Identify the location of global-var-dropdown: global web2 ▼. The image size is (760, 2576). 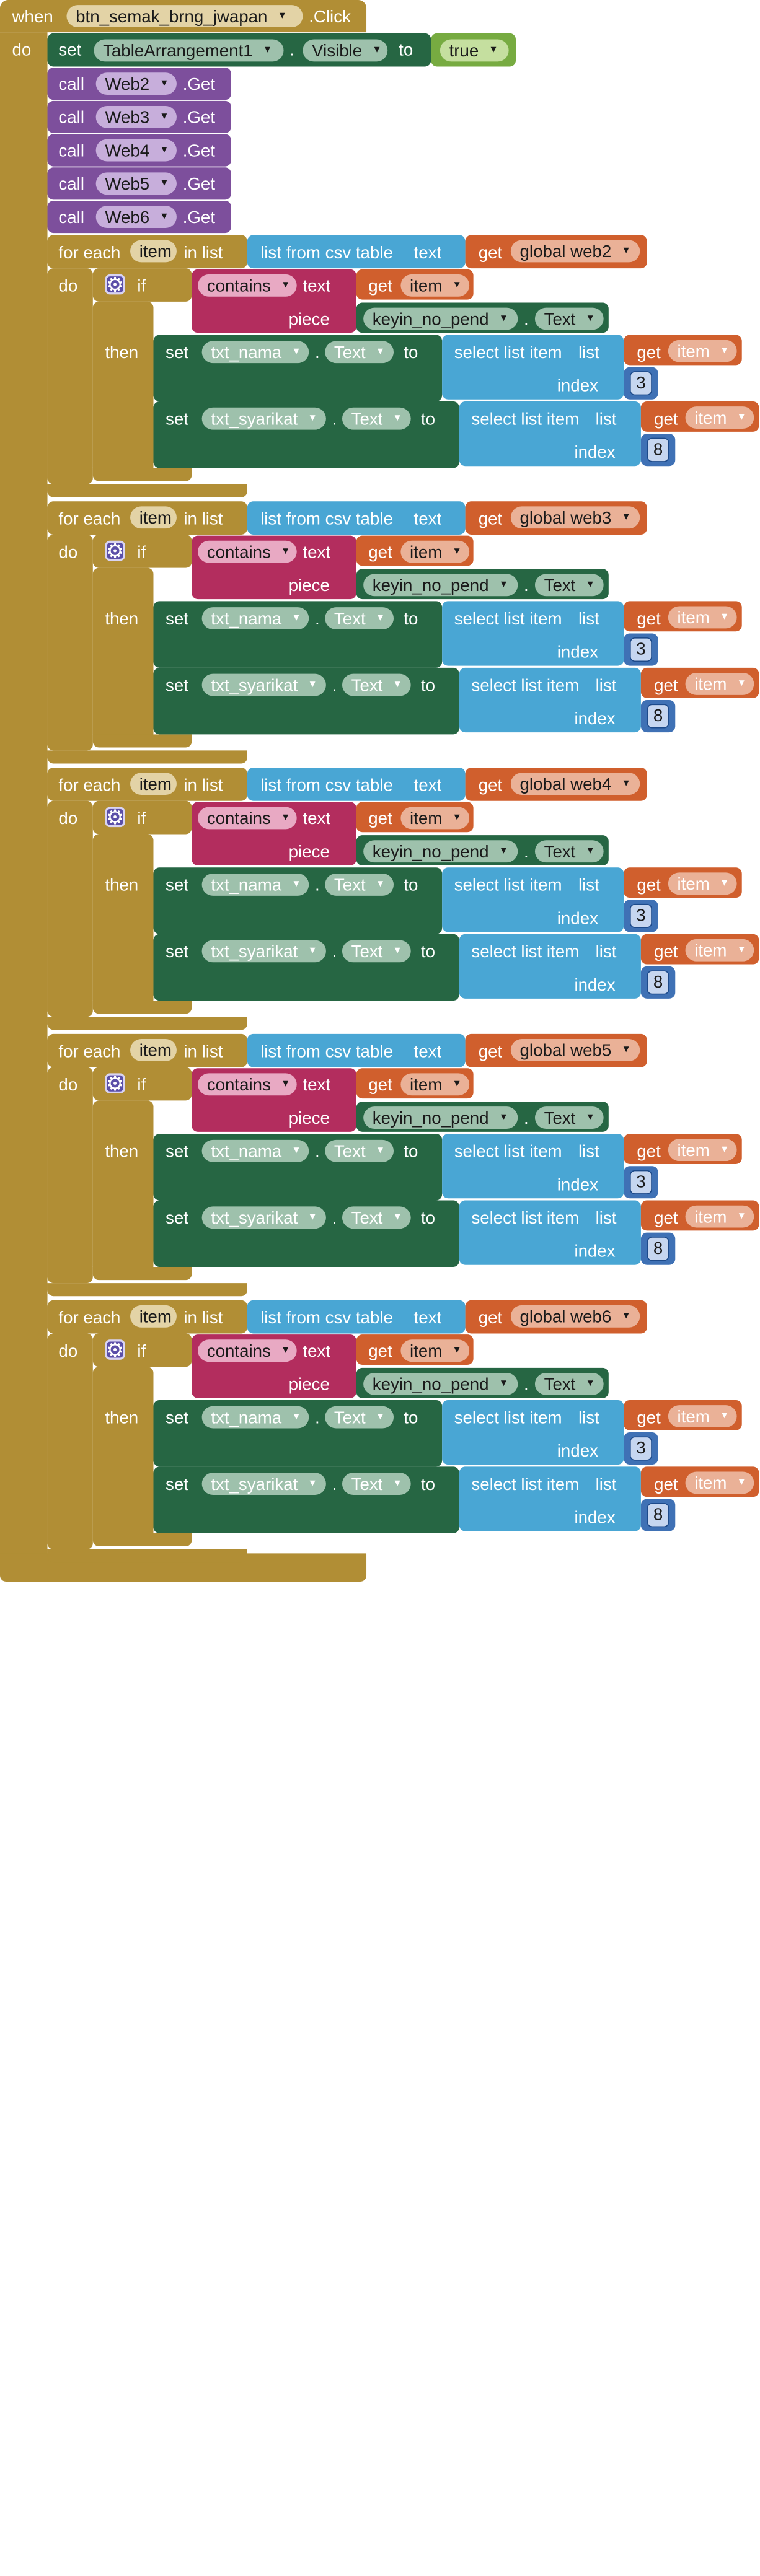
(575, 251).